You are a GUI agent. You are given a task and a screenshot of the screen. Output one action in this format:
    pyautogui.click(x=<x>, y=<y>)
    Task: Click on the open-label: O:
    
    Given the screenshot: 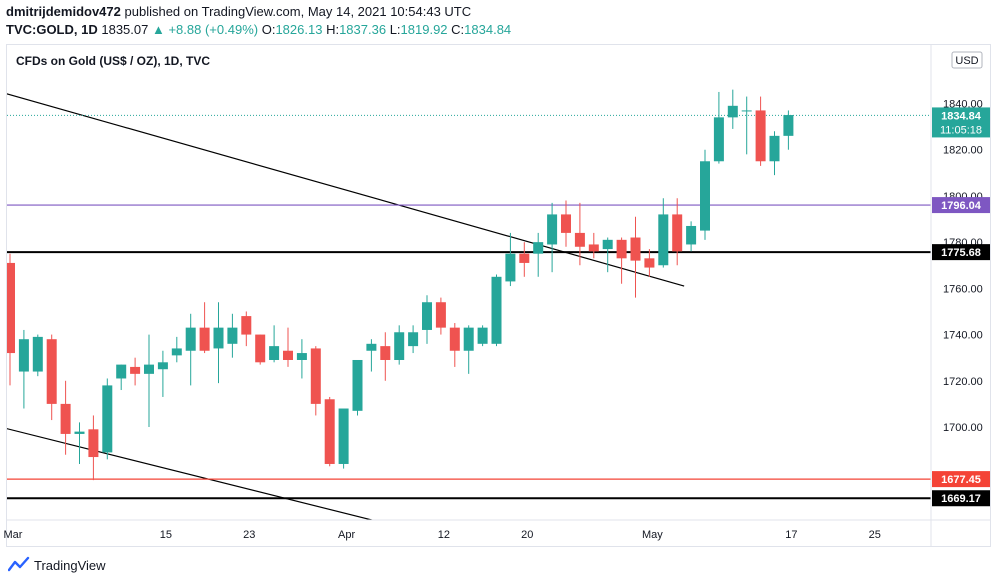 What is the action you would take?
    pyautogui.click(x=268, y=29)
    